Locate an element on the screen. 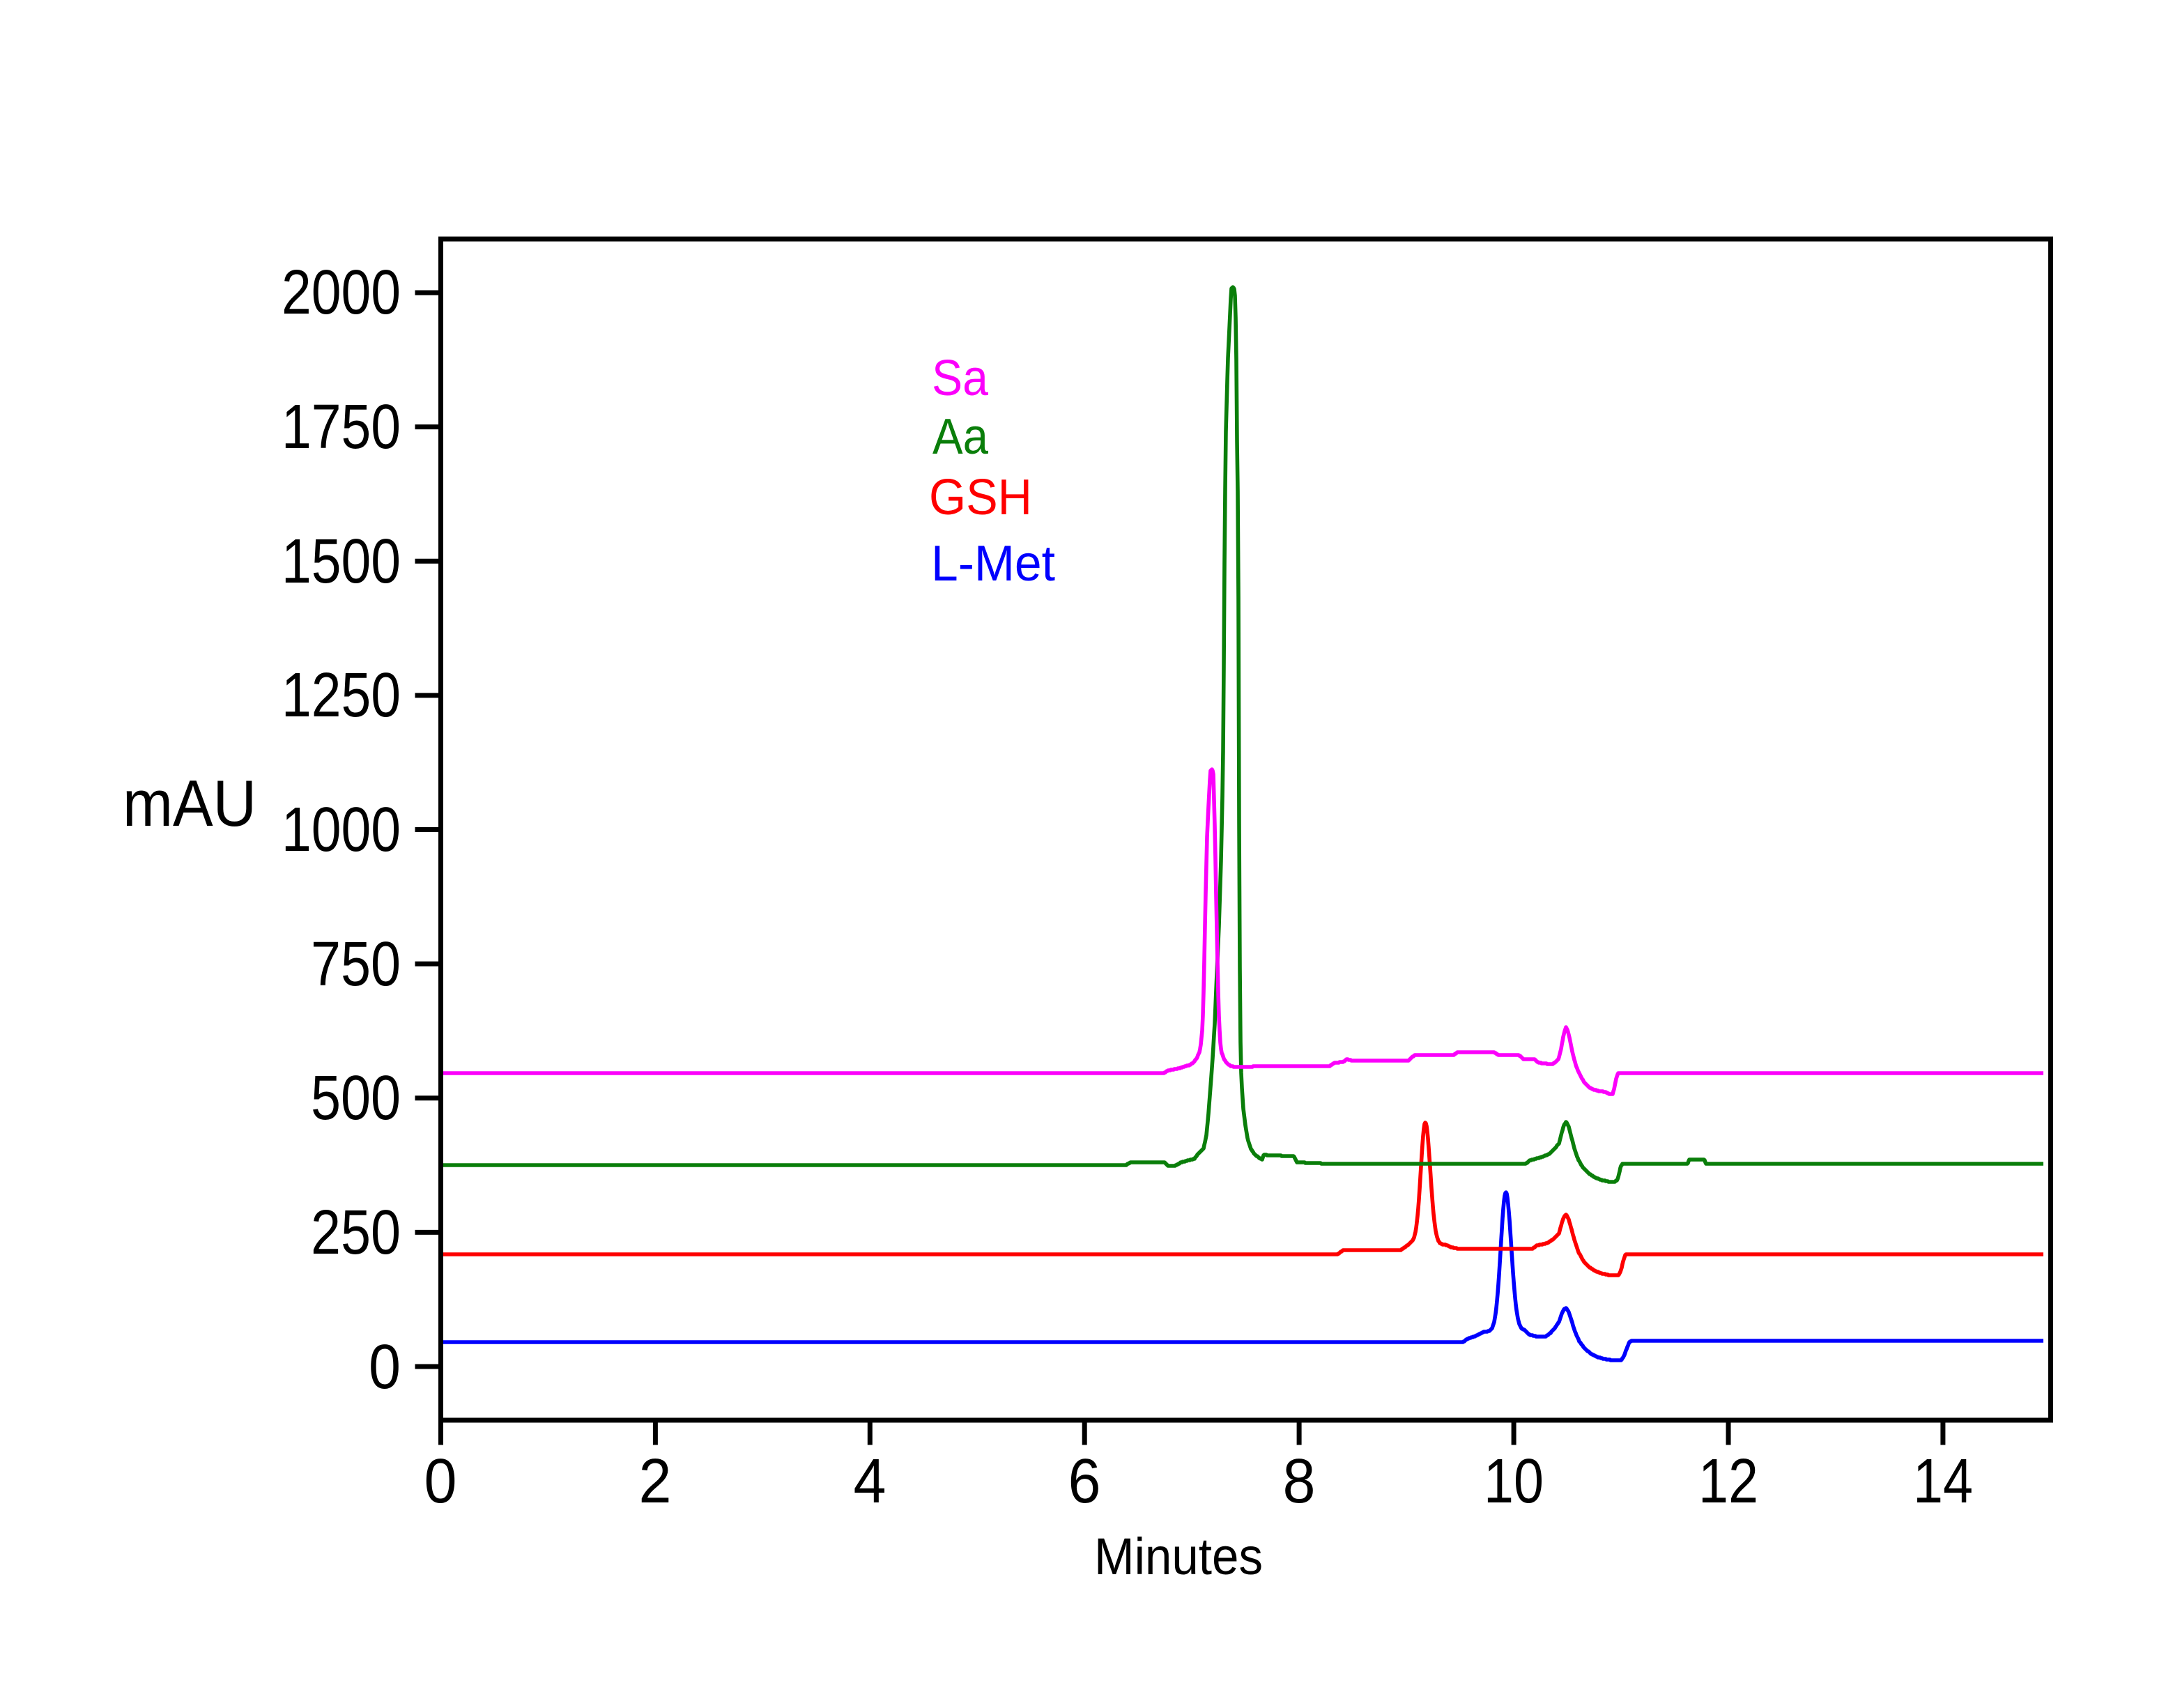 The width and height of the screenshot is (2173, 1708). svg-text: 500 is located at coordinates (356, 1098).